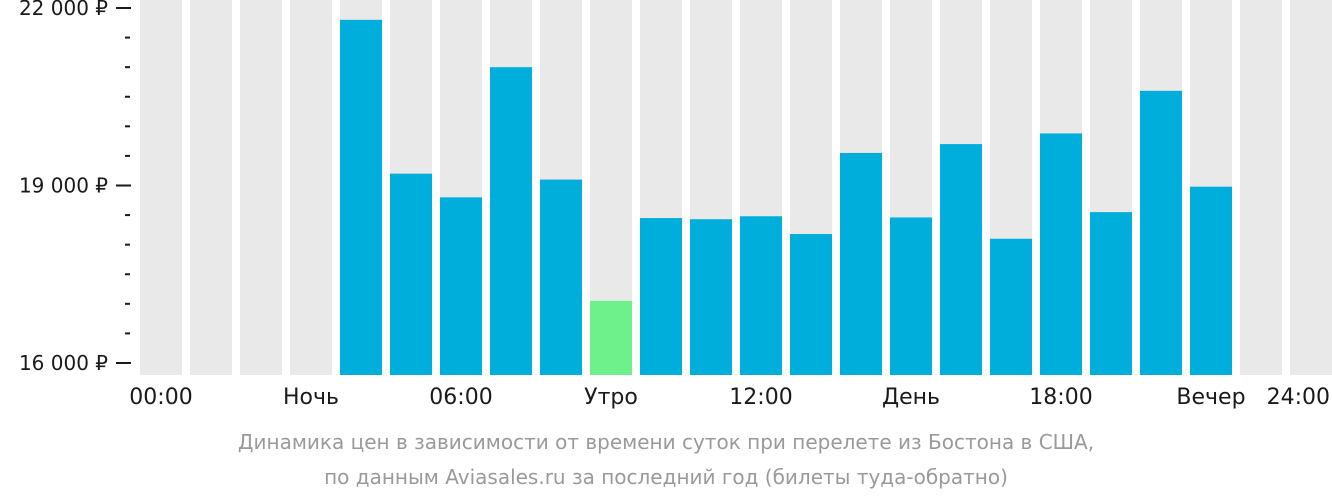  I want to click on y-tick-label: 22 000 ₽, so click(63, 10).